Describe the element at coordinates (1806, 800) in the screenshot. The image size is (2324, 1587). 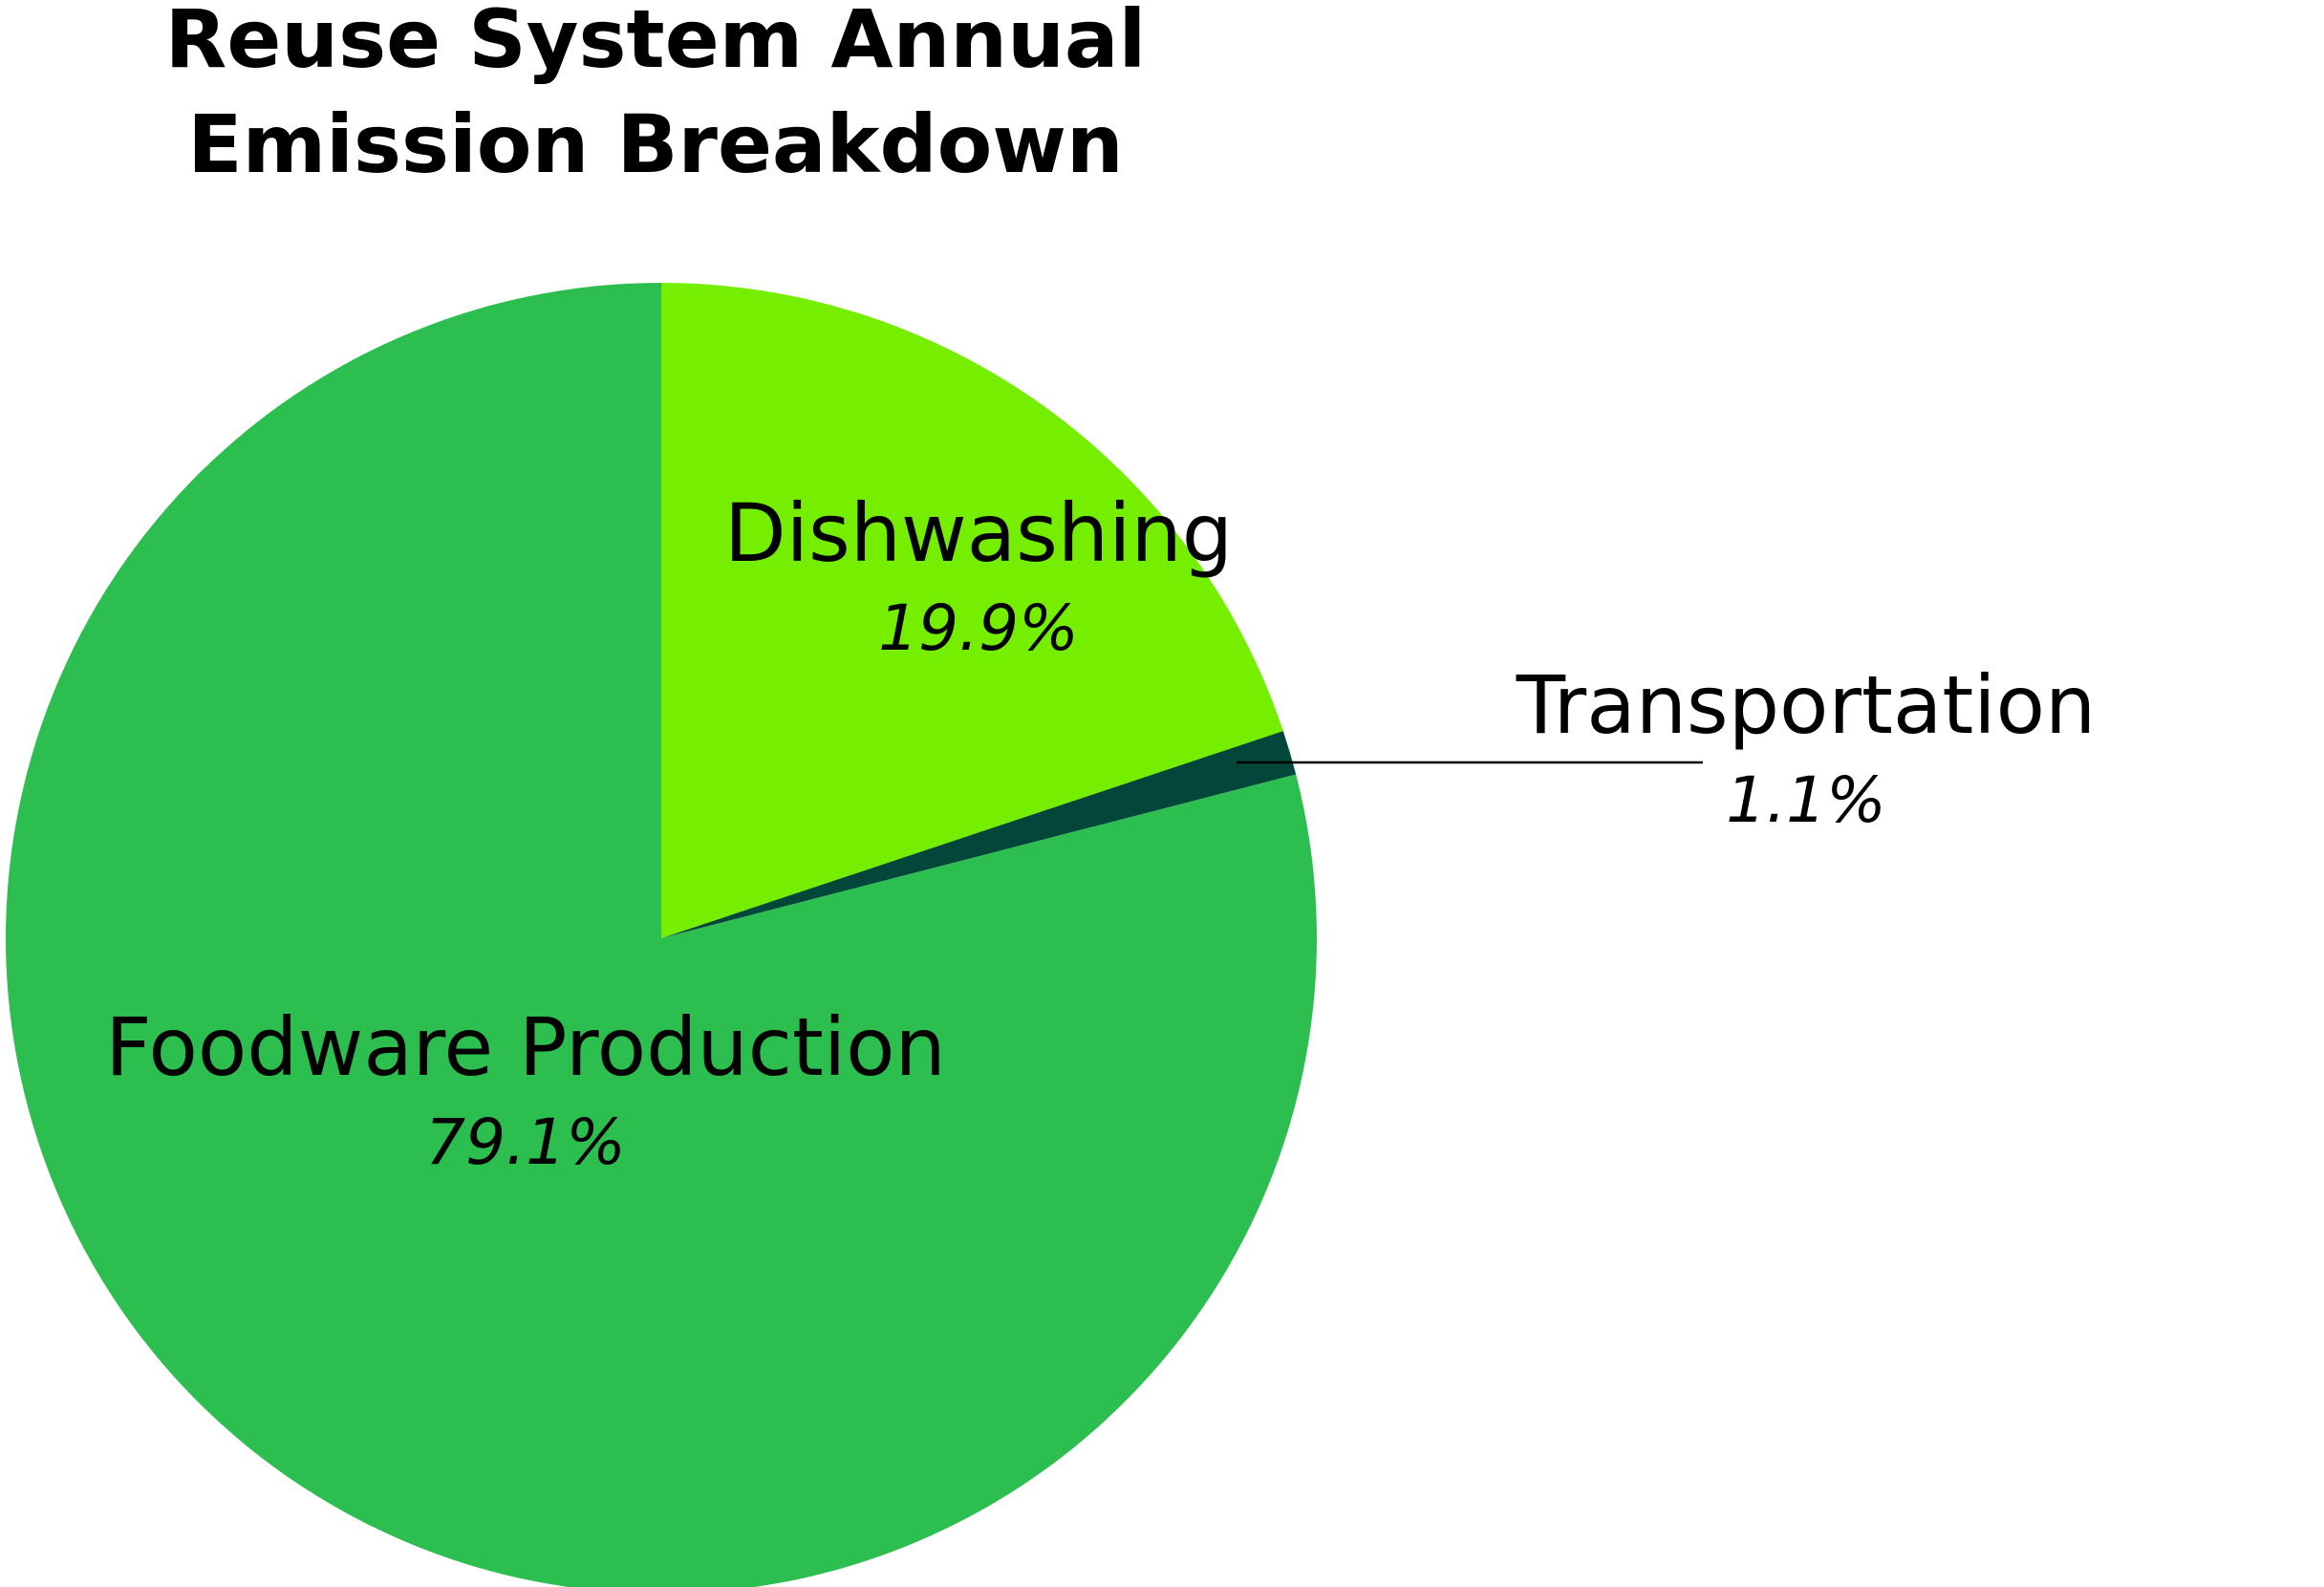
I see `value-label: 1.1%` at that location.